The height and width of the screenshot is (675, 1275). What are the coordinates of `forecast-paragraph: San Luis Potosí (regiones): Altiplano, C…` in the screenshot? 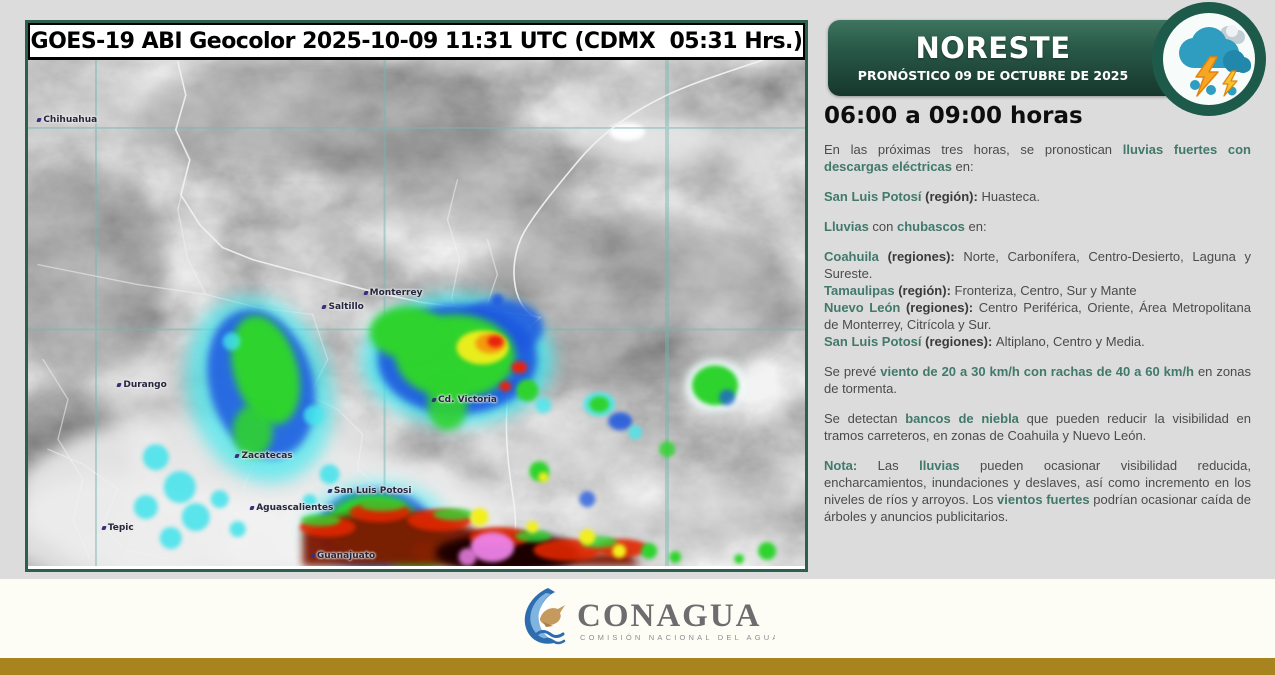 It's located at (984, 341).